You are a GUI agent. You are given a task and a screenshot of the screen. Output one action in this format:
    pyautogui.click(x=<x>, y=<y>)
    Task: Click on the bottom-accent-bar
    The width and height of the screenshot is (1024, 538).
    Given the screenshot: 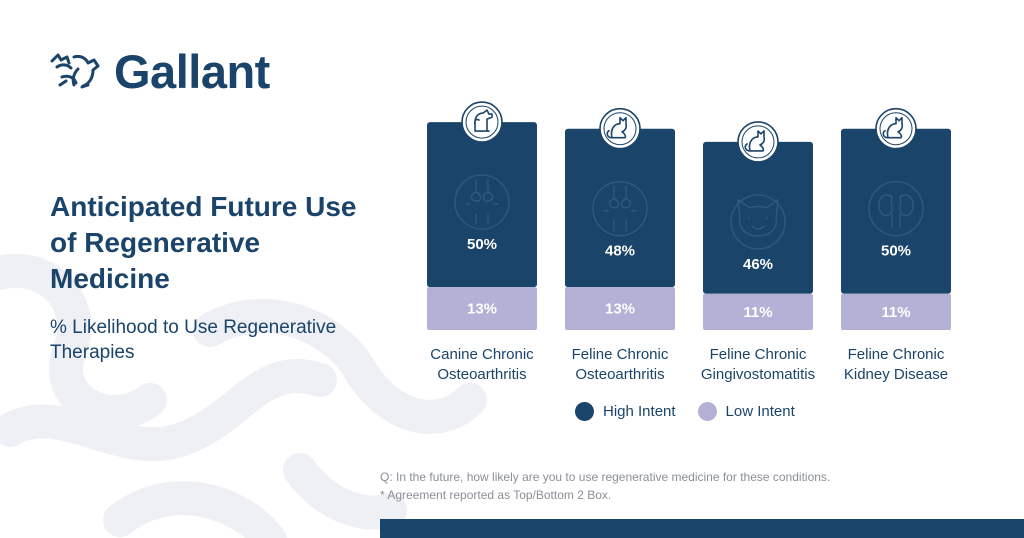 What is the action you would take?
    pyautogui.click(x=702, y=528)
    